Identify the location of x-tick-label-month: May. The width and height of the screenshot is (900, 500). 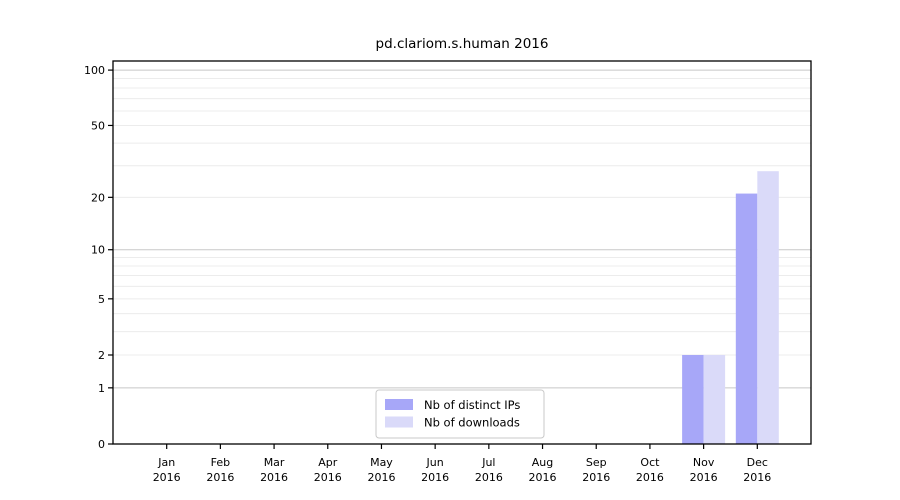
(381, 462).